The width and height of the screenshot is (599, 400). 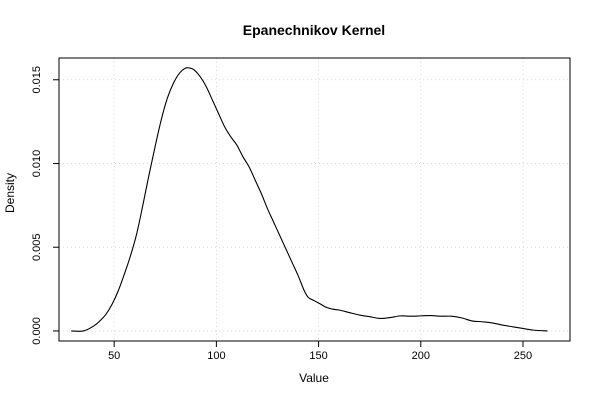 What do you see at coordinates (114, 356) in the screenshot?
I see `x-tick-label: 50` at bounding box center [114, 356].